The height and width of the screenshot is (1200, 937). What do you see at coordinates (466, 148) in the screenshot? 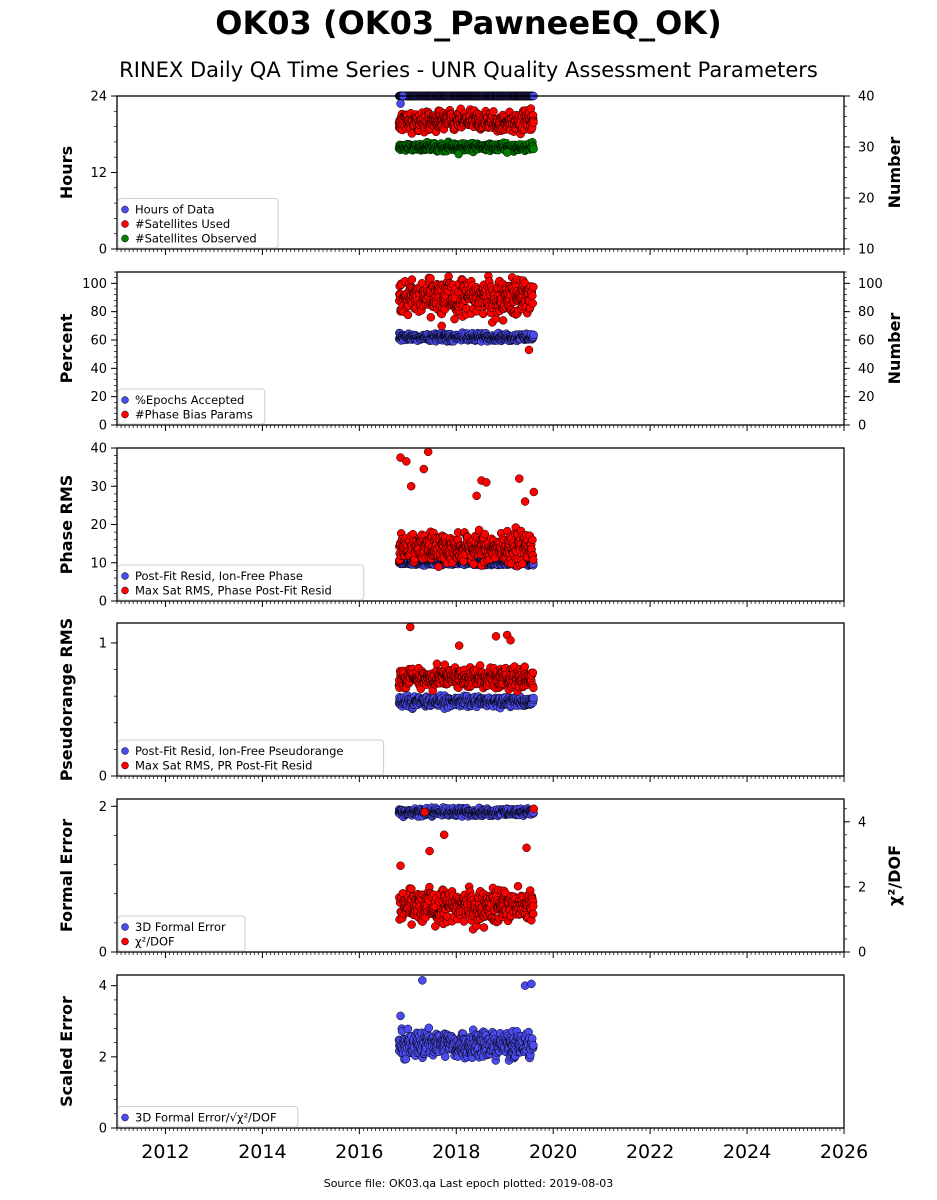
I see `series-green` at bounding box center [466, 148].